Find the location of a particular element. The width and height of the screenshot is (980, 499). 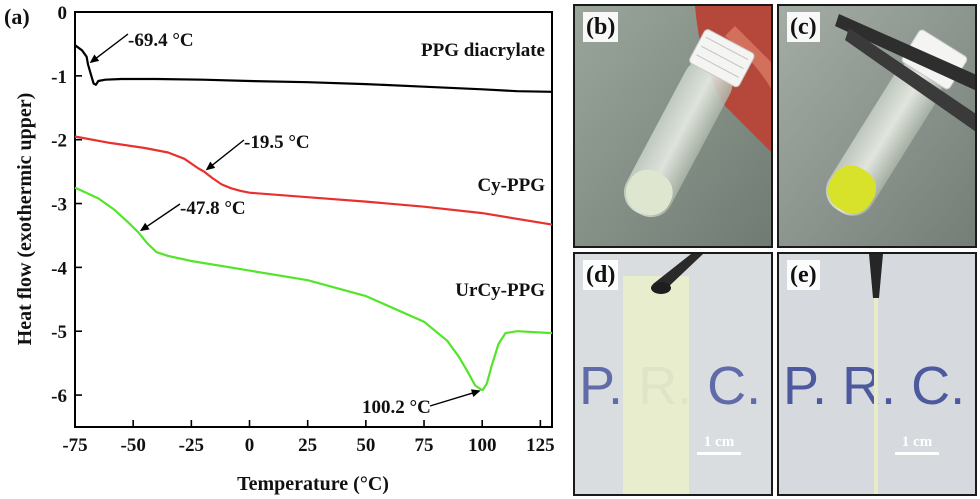

film-photo-d-image: P. R. C. is located at coordinates (673, 374).